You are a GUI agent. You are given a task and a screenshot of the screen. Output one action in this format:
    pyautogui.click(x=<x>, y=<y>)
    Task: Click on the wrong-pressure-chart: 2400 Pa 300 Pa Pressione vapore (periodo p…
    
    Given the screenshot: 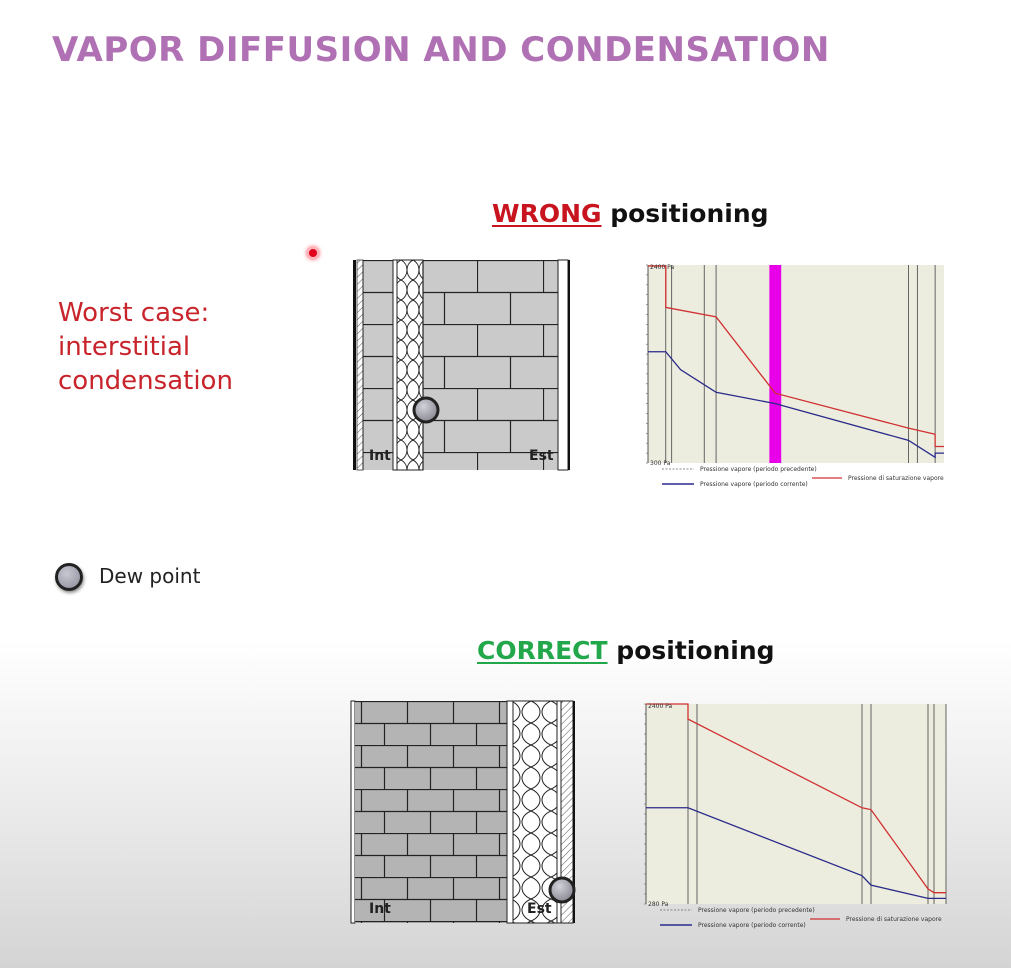 What is the action you would take?
    pyautogui.click(x=795, y=376)
    